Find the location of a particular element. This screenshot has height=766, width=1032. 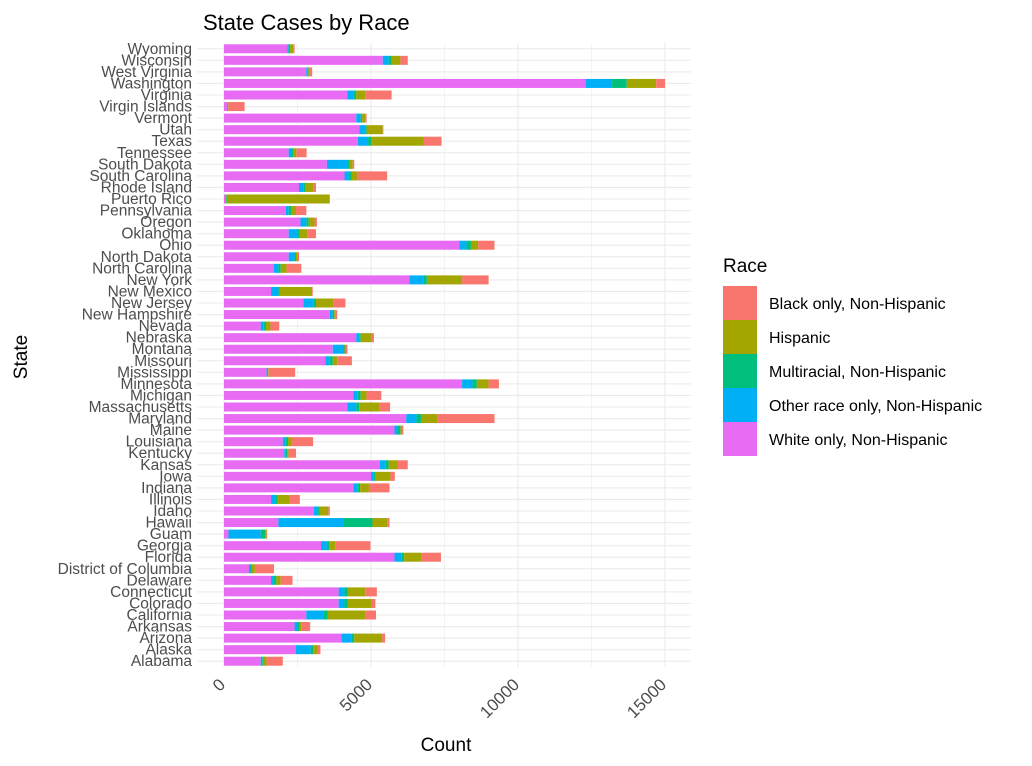

y-tick-label: Kentucky is located at coordinates (160, 453).